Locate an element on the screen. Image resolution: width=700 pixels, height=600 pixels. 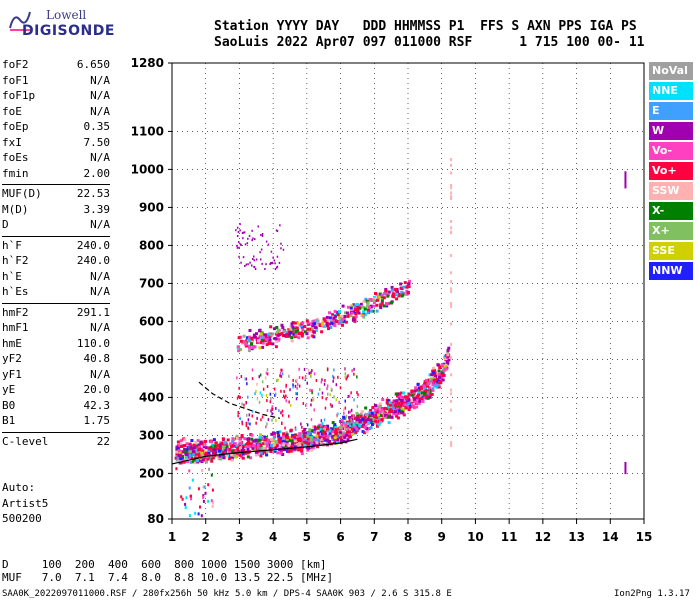
legend-item-x-: X- is located at coordinates (671, 211).